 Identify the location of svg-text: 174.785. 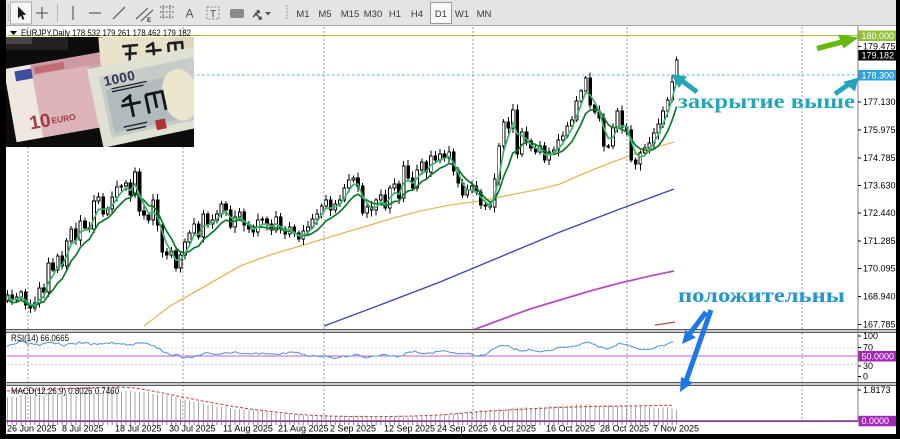
(879, 158).